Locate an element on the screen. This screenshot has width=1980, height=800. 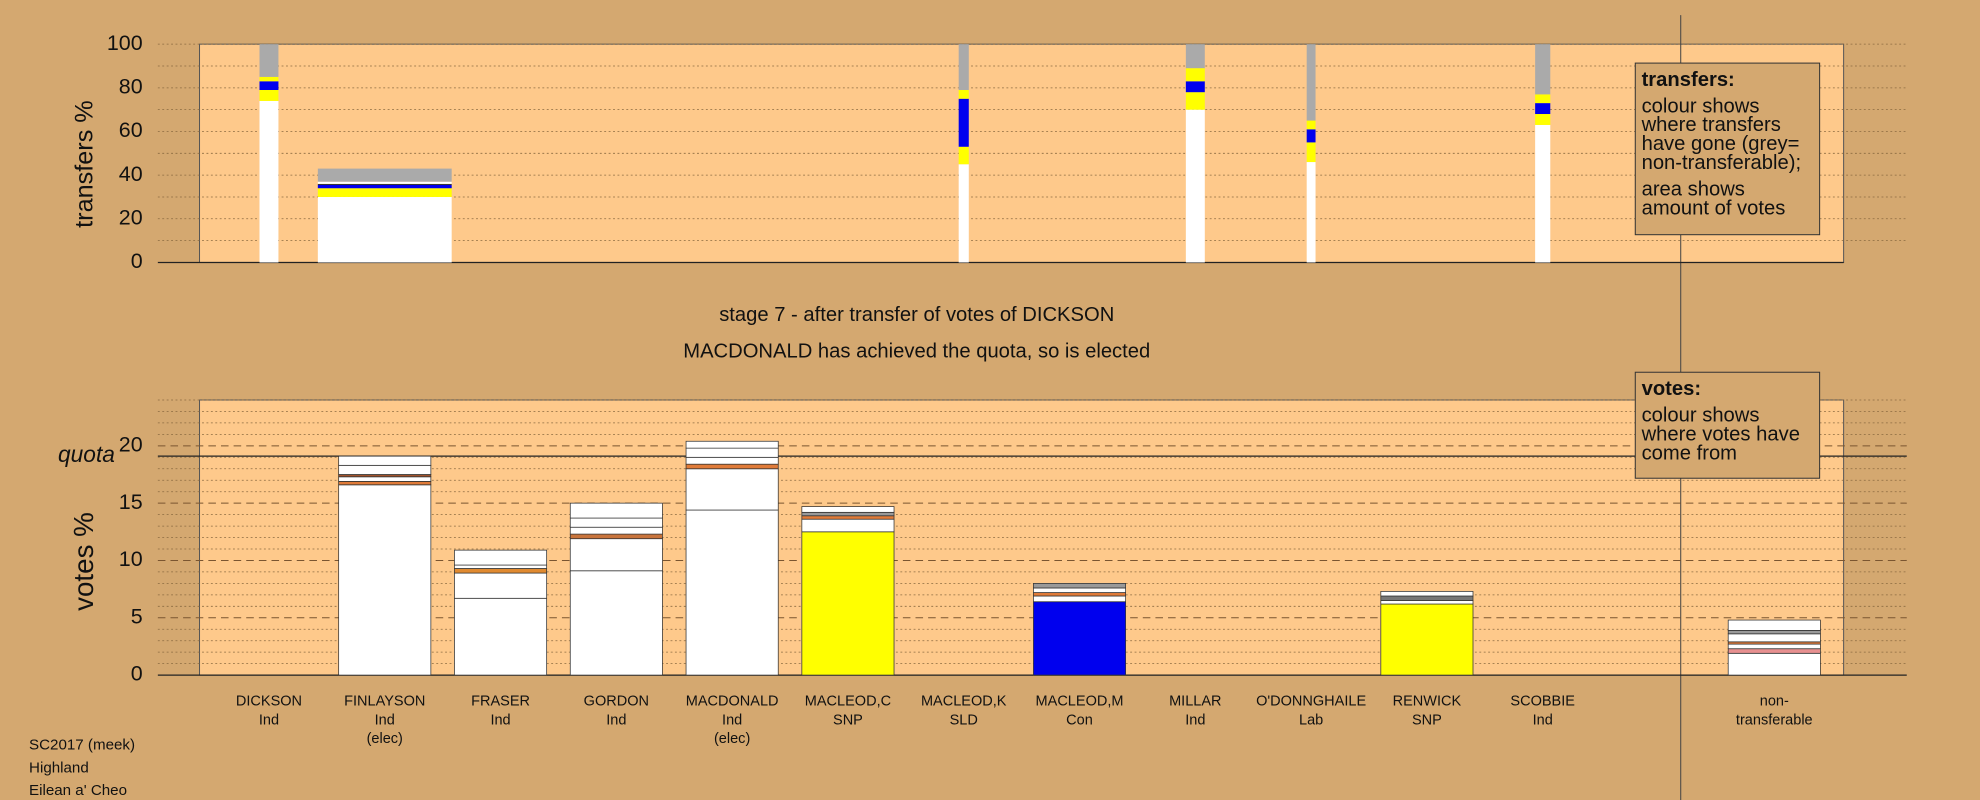
quota-label: quota is located at coordinates (86, 454).